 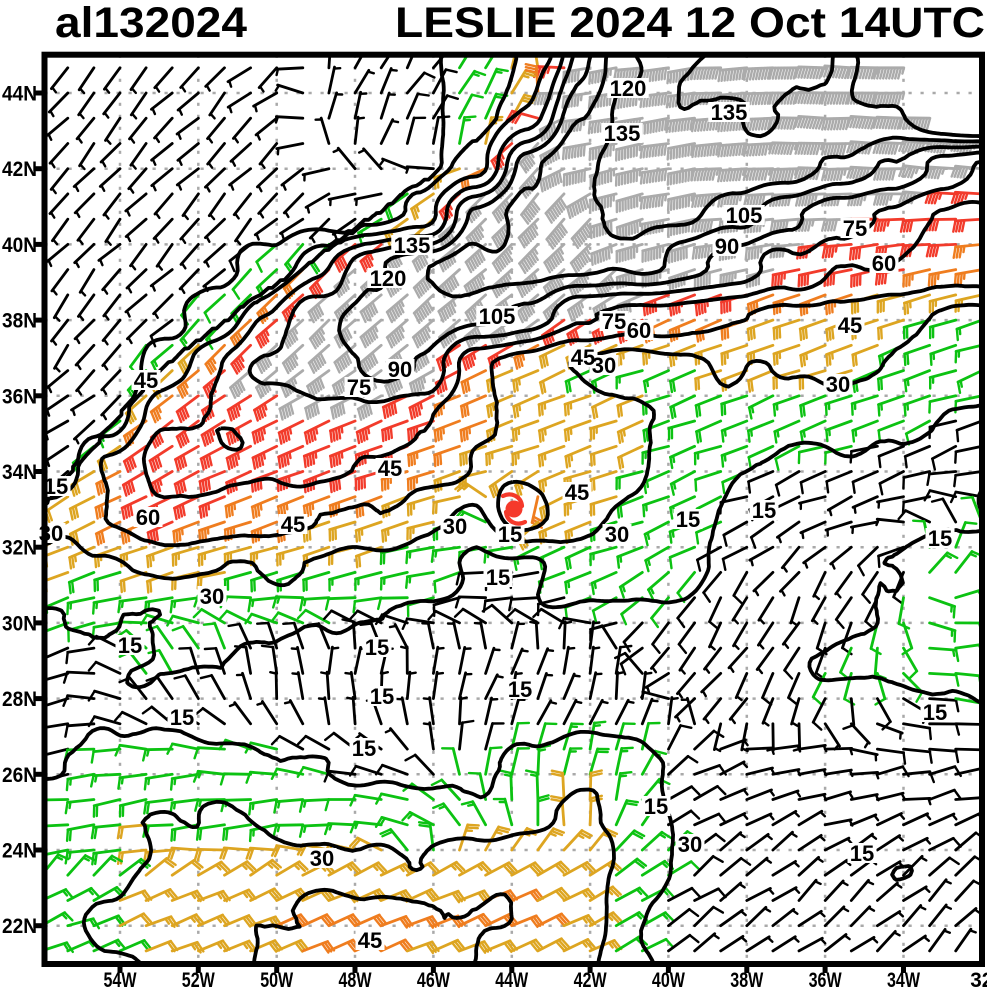 What do you see at coordinates (19, 245) in the screenshot?
I see `svg-text: 40N` at bounding box center [19, 245].